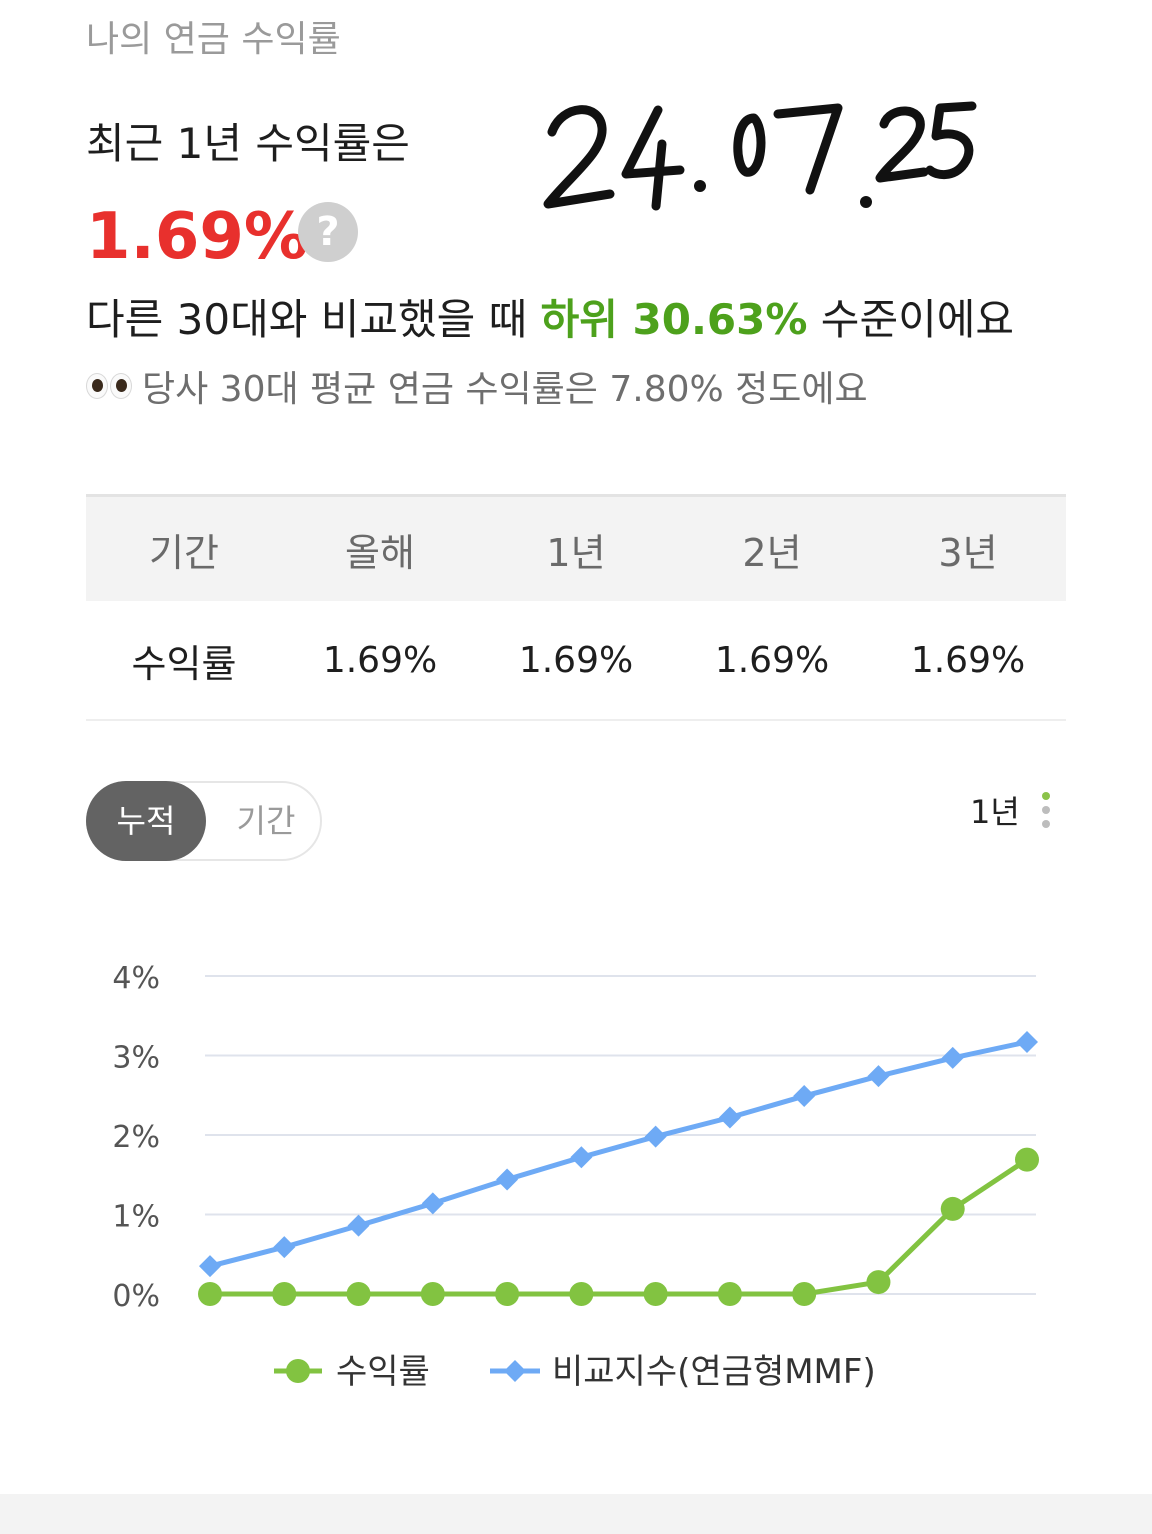 Image resolution: width=1152 pixels, height=1534 pixels. I want to click on y-tick-label: 4%, so click(136, 978).